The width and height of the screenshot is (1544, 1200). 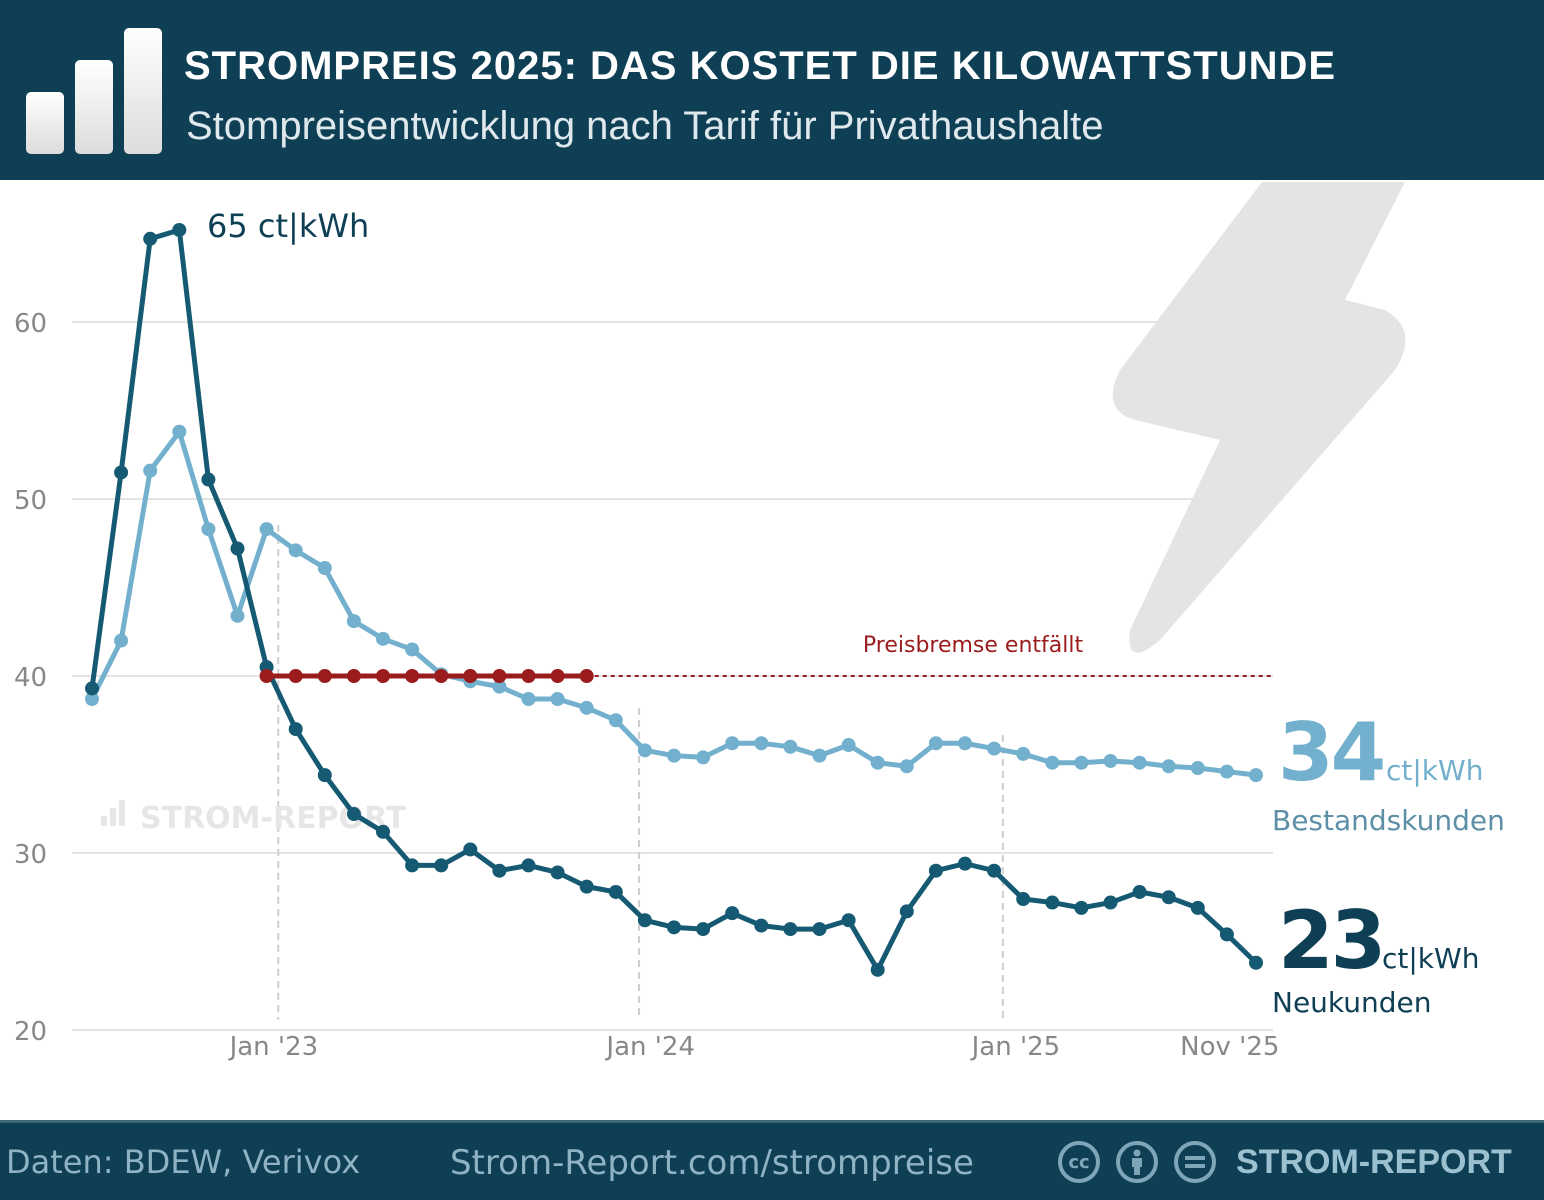 What do you see at coordinates (1330, 940) in the screenshot?
I see `neu-value: 23` at bounding box center [1330, 940].